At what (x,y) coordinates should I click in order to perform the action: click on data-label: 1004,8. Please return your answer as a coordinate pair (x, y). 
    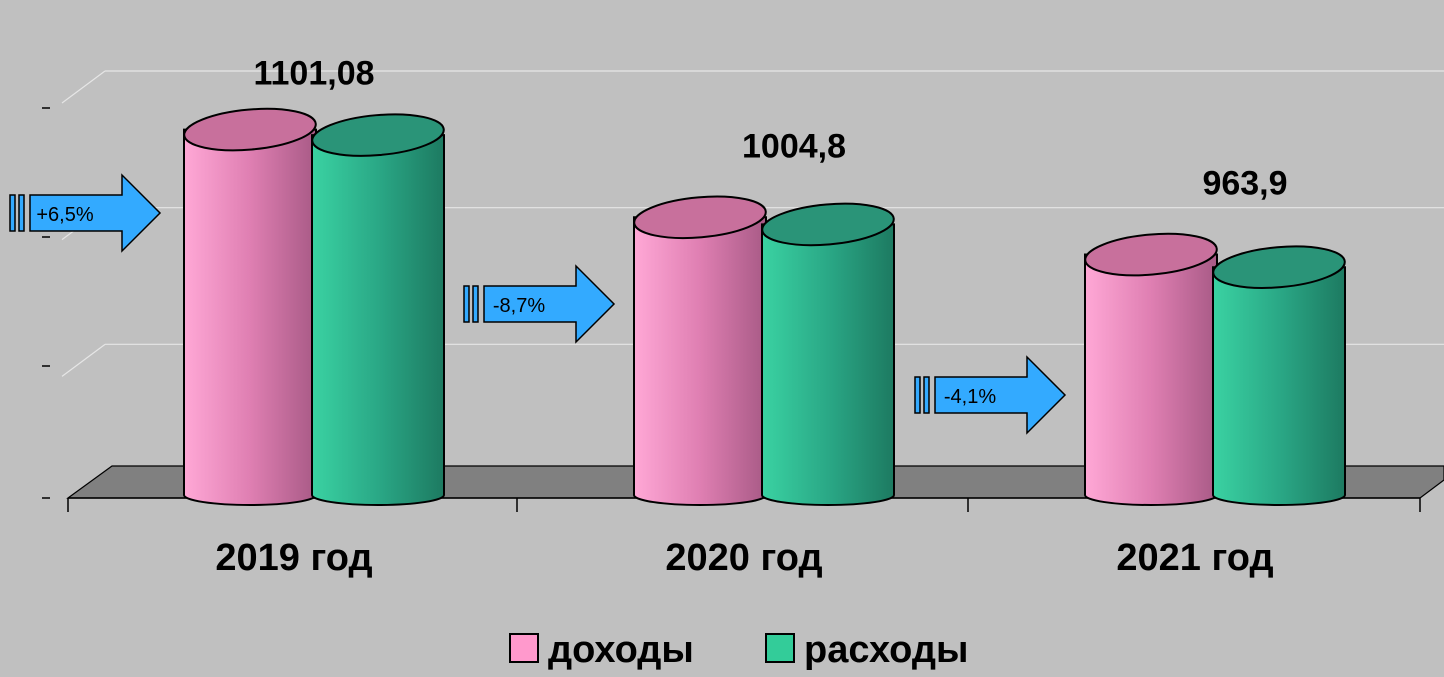
    Looking at the image, I should click on (794, 146).